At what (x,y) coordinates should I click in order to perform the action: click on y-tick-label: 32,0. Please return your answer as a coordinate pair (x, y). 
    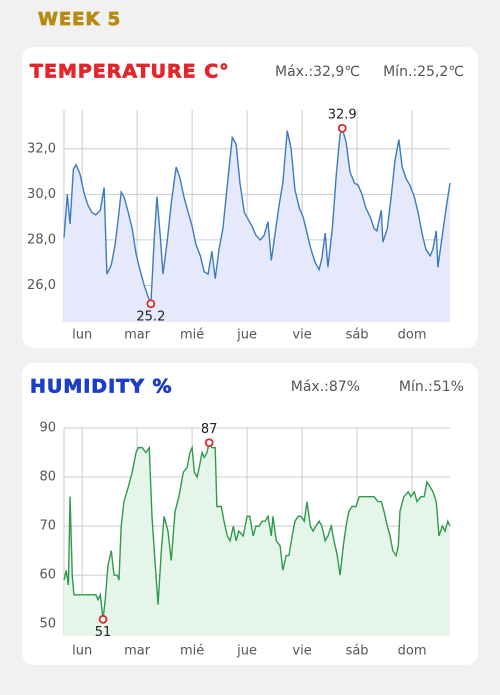
    Looking at the image, I should click on (41, 148).